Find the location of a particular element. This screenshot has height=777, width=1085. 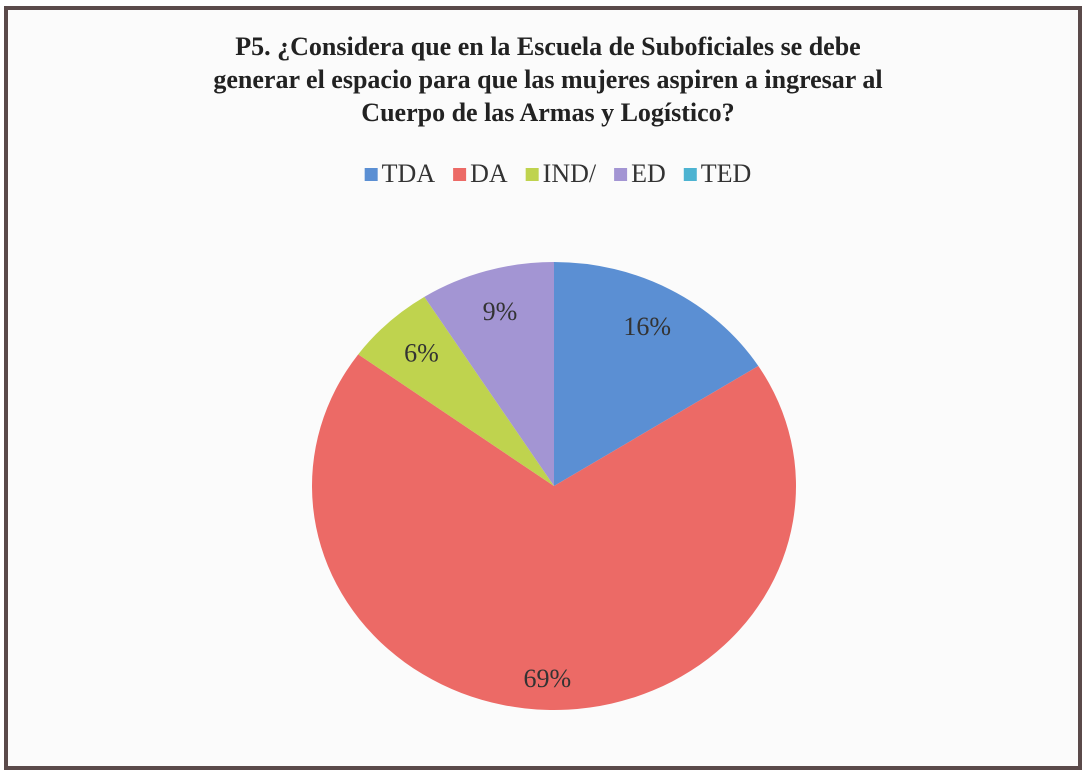

legend-label: TDA is located at coordinates (409, 173).